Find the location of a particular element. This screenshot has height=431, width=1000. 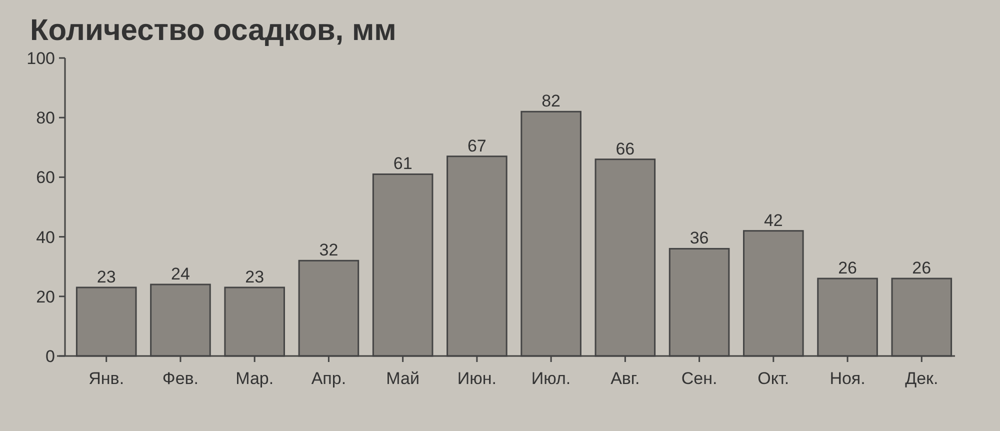

x-tick-label: Июл. is located at coordinates (551, 378).